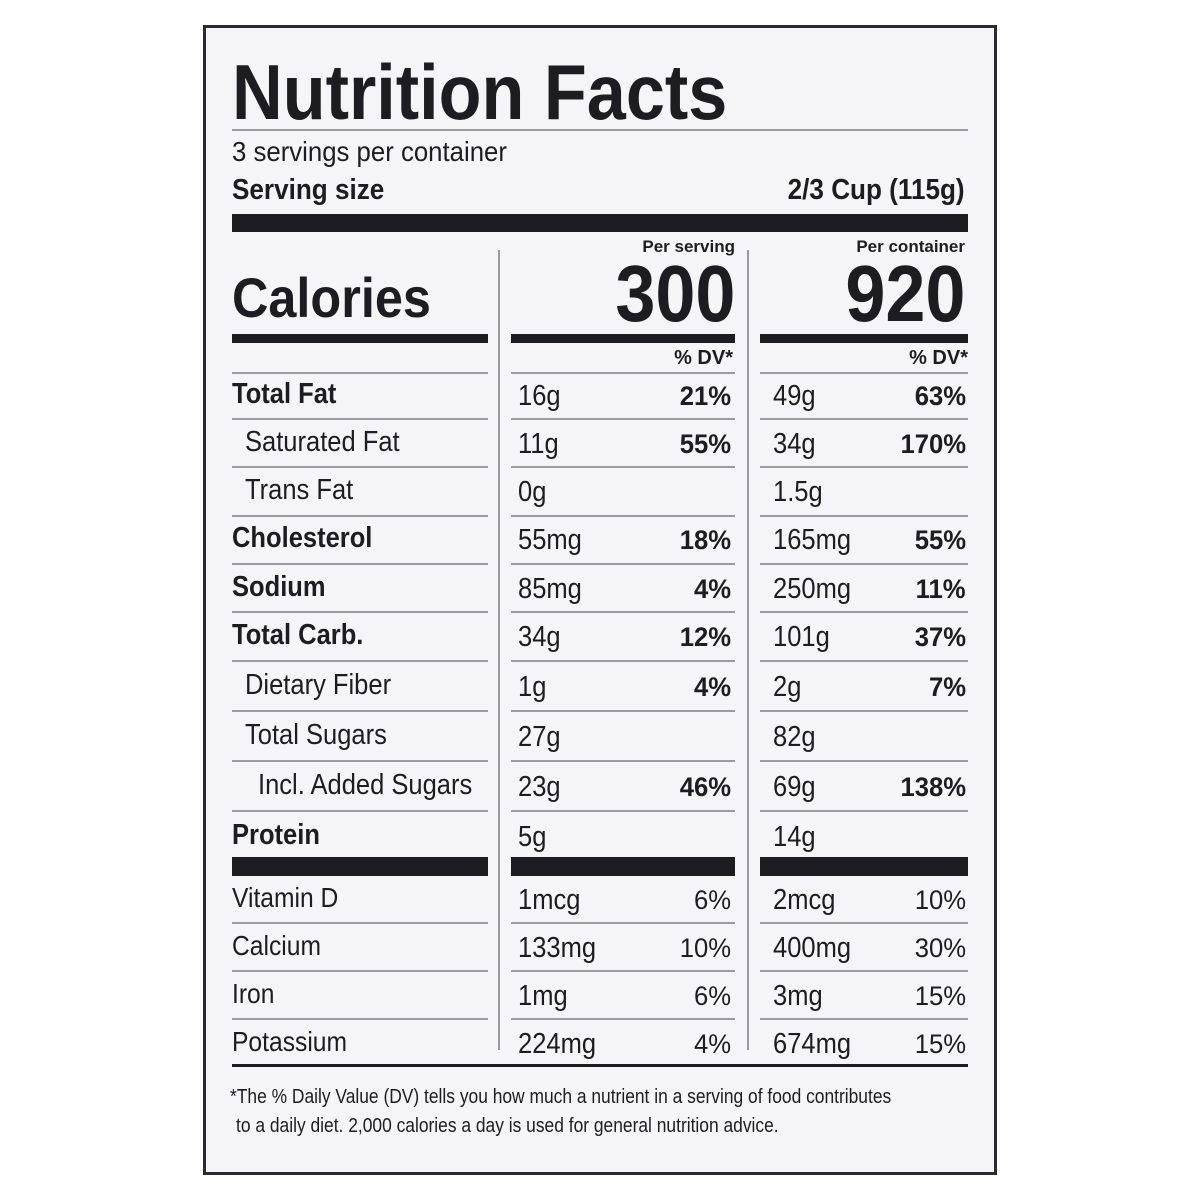 The height and width of the screenshot is (1200, 1200). Describe the element at coordinates (940, 540) in the screenshot. I see `dv-per-container: 55%` at that location.